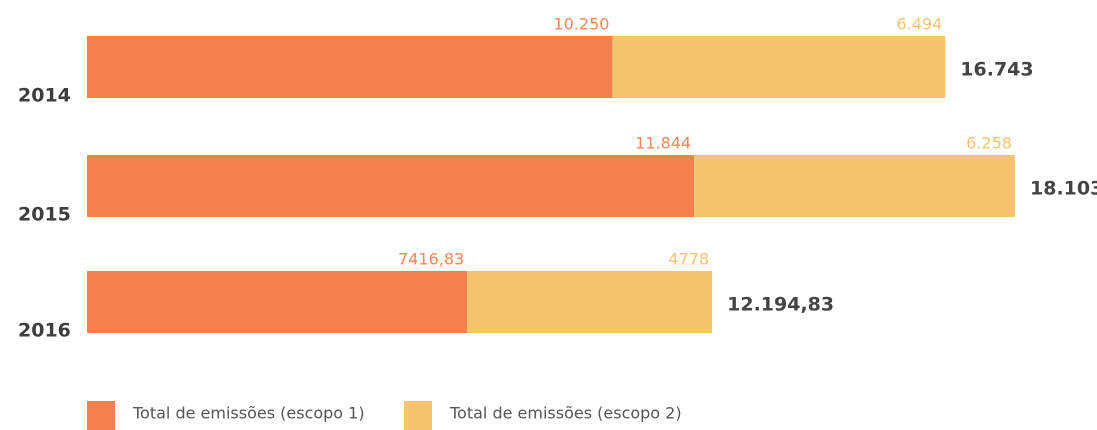 Image resolution: width=1097 pixels, height=430 pixels. I want to click on total-label: 12.194,83, so click(780, 305).